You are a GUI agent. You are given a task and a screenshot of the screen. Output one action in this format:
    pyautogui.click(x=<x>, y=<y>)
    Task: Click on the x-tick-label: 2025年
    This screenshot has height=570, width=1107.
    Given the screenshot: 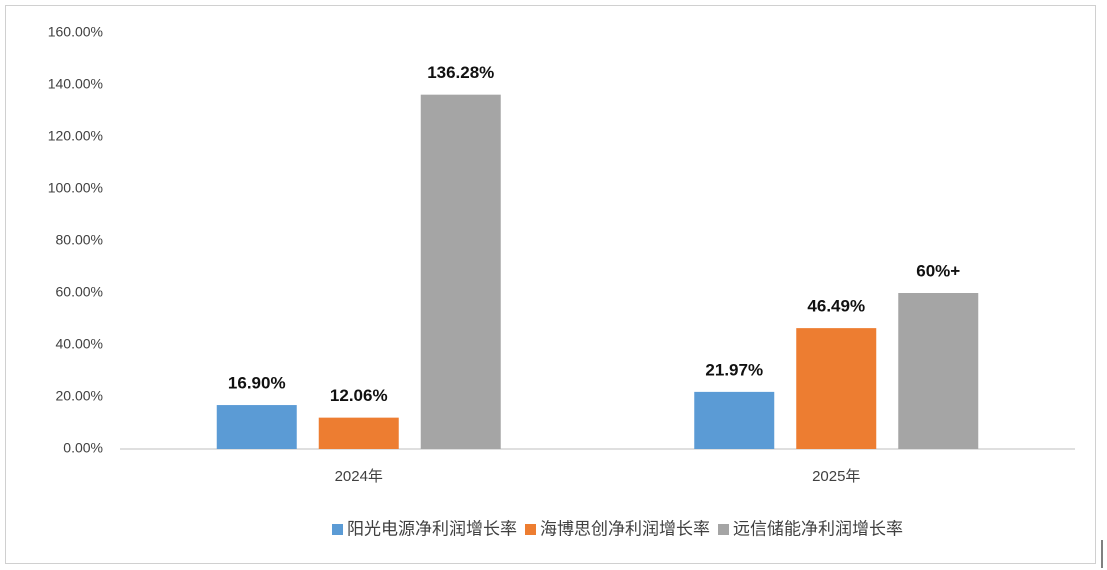 What is the action you would take?
    pyautogui.click(x=836, y=476)
    